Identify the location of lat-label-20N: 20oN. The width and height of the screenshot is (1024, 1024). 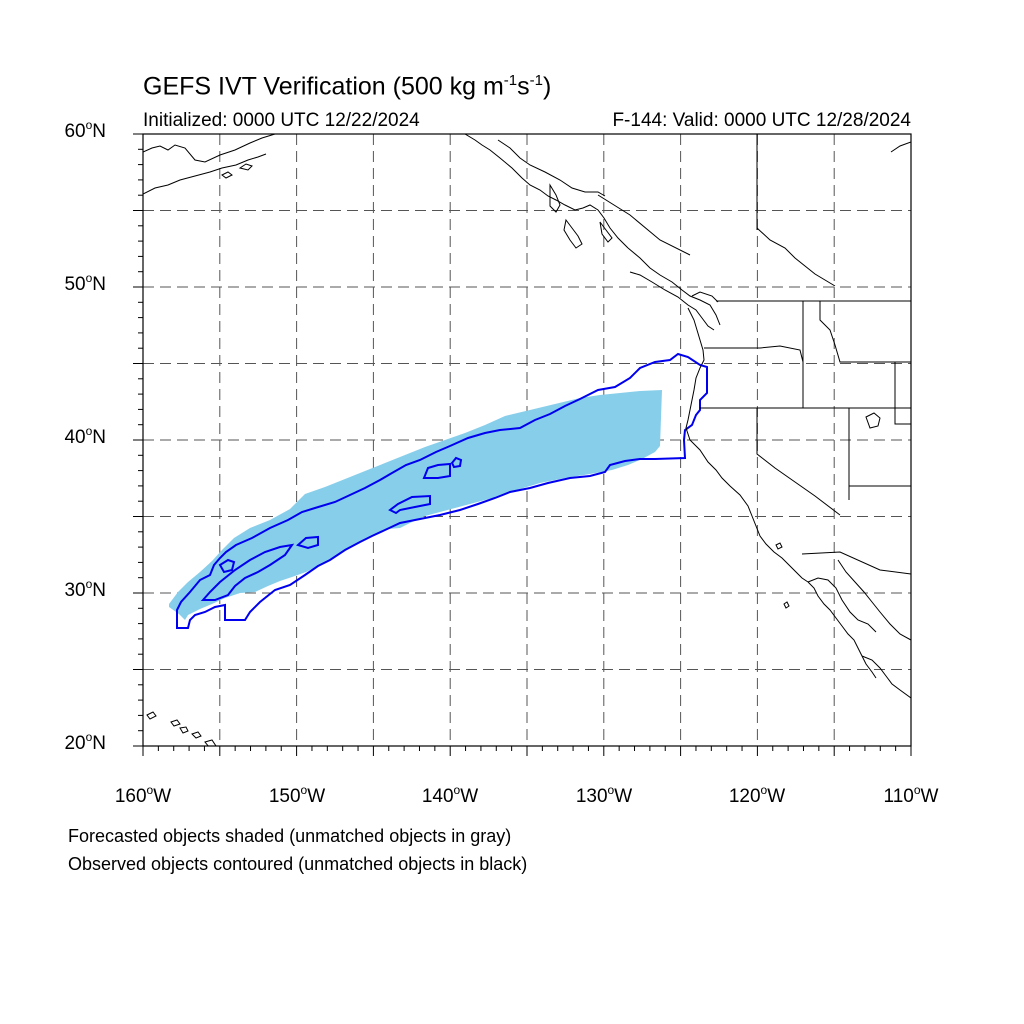
(85, 742).